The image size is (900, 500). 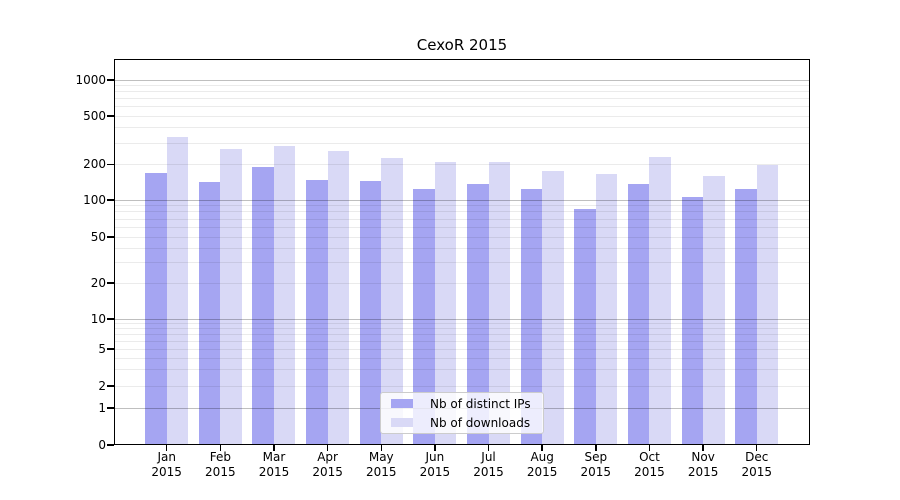 What do you see at coordinates (714, 310) in the screenshot?
I see `bar-downloads-nov` at bounding box center [714, 310].